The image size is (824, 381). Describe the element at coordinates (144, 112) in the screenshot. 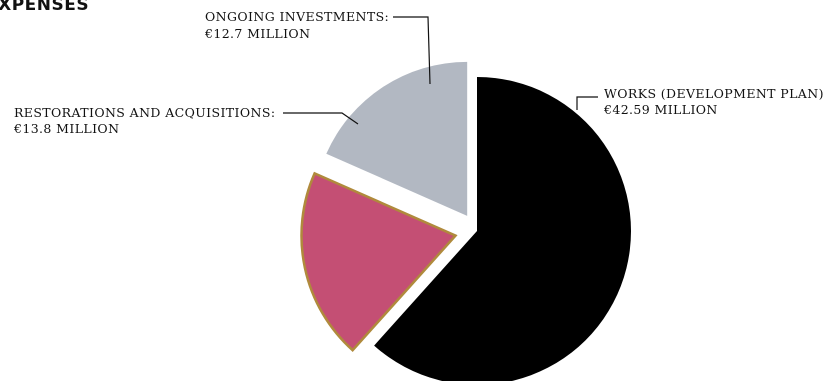

I see `slice-label-restorations: RESTORATIONS AND ACQUISITIONS:` at that location.